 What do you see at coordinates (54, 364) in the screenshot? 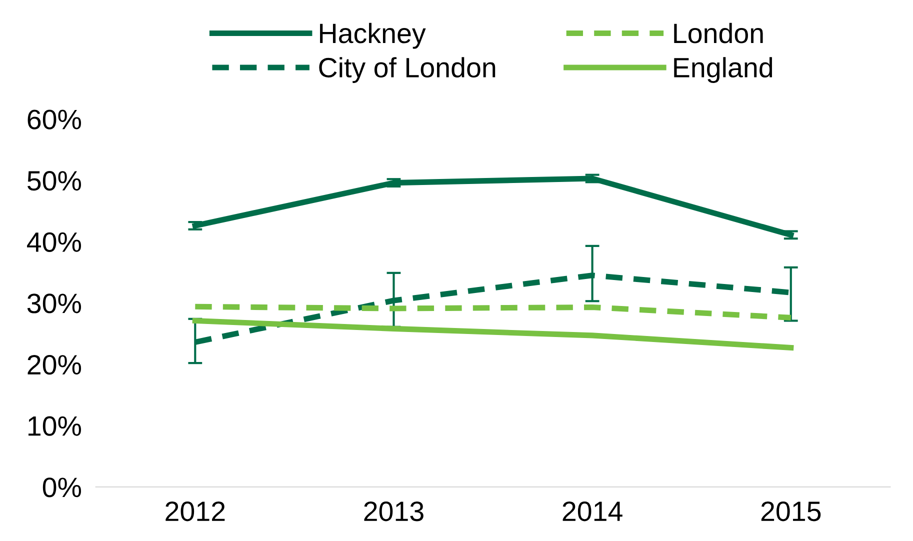
I see `y-tick-label: 20%` at bounding box center [54, 364].